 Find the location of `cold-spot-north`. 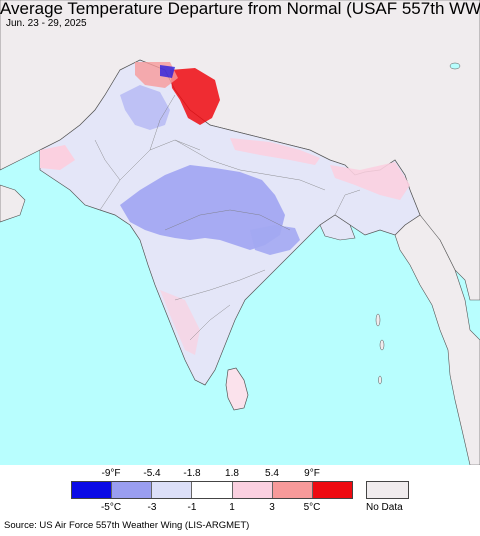

cold-spot-north is located at coordinates (167, 71).